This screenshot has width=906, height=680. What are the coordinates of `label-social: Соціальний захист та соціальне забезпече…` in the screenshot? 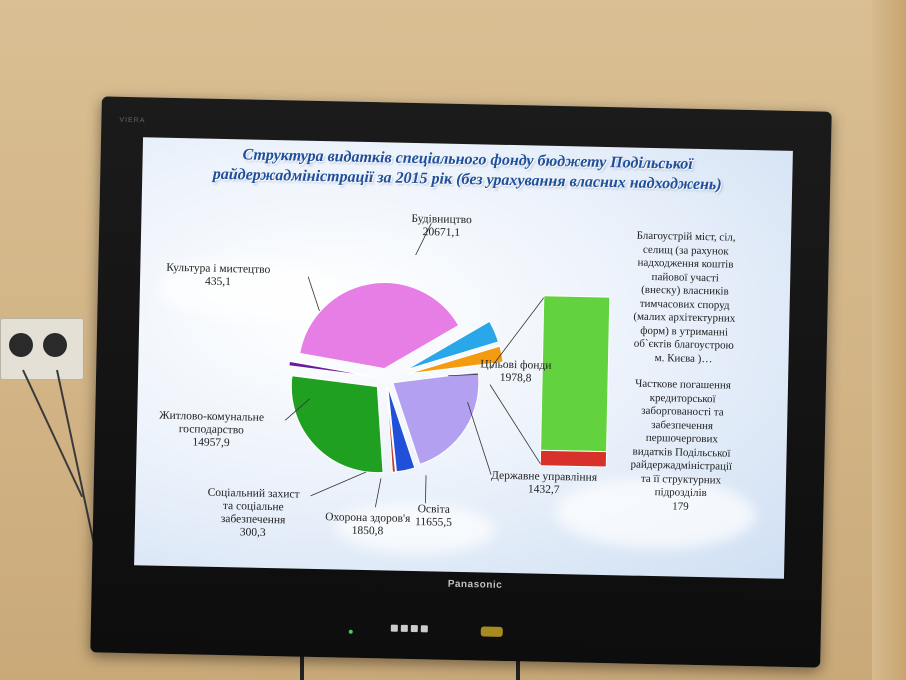 It's located at (253, 512).